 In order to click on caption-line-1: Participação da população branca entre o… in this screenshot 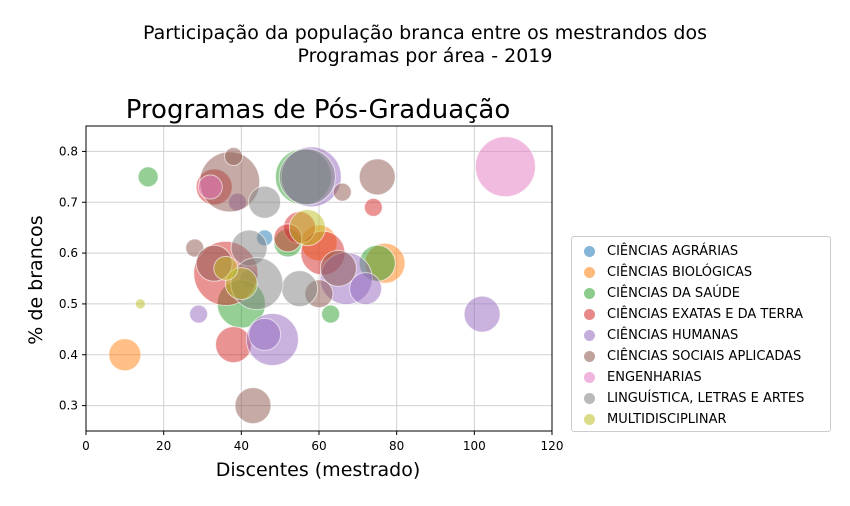, I will do `click(425, 33)`.